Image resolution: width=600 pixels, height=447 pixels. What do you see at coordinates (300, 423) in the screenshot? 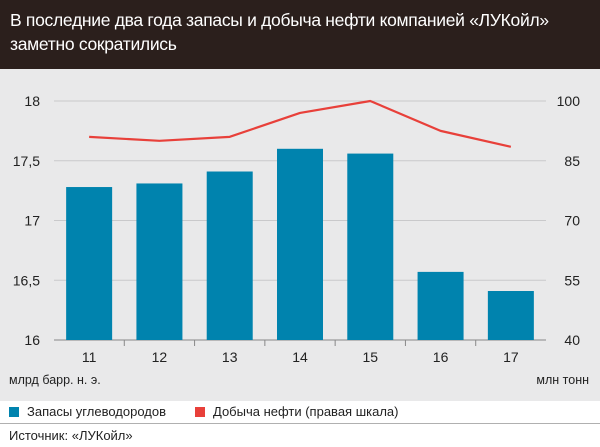
I see `divider` at bounding box center [300, 423].